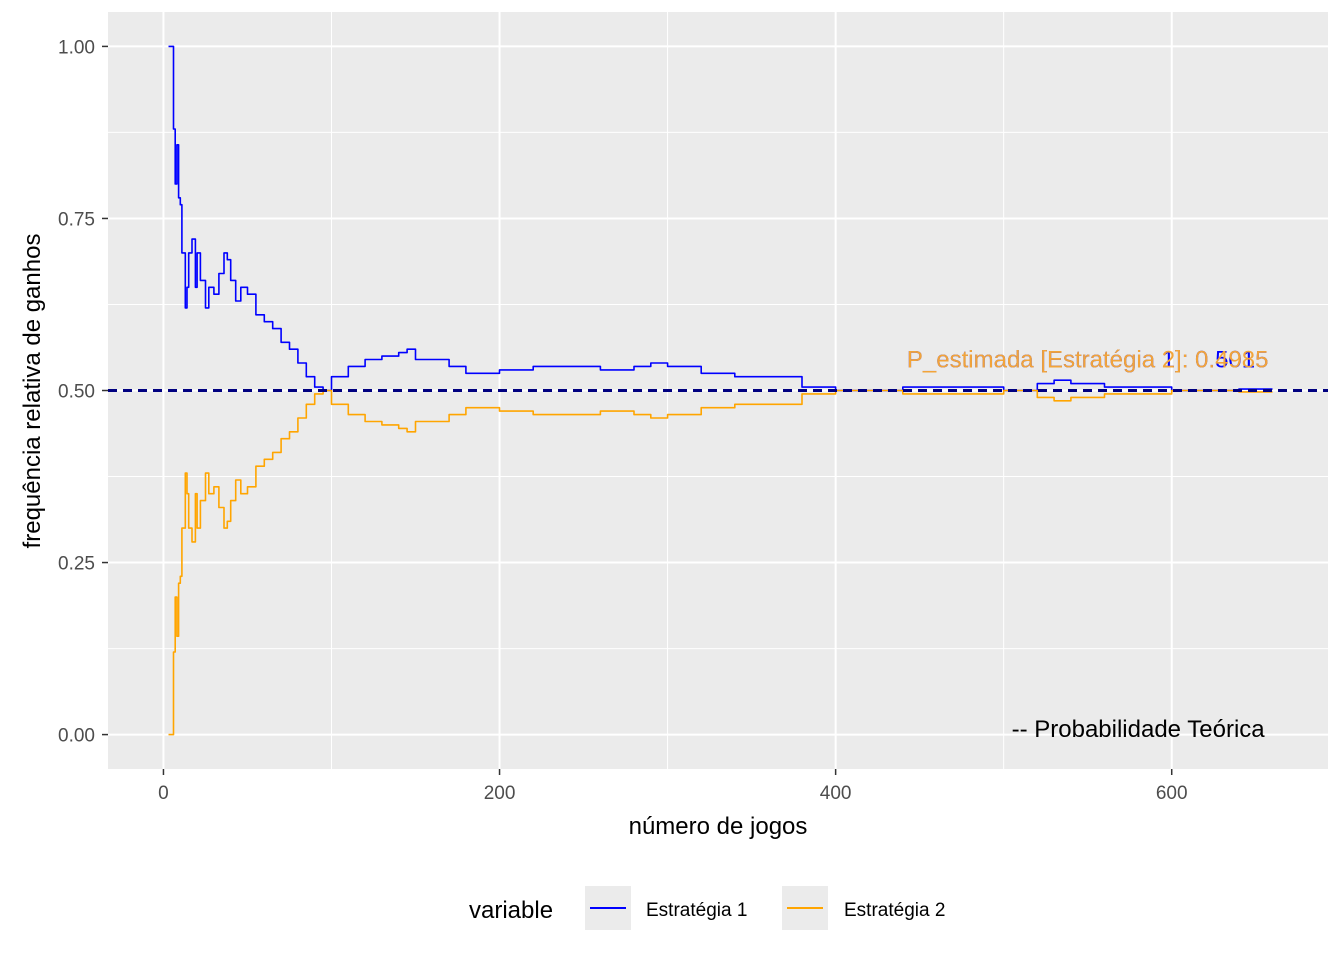 Image resolution: width=1344 pixels, height=960 pixels. I want to click on y-axis-ticks: 0.00 0.25 0.50 0.75 1.00, so click(83, 392).